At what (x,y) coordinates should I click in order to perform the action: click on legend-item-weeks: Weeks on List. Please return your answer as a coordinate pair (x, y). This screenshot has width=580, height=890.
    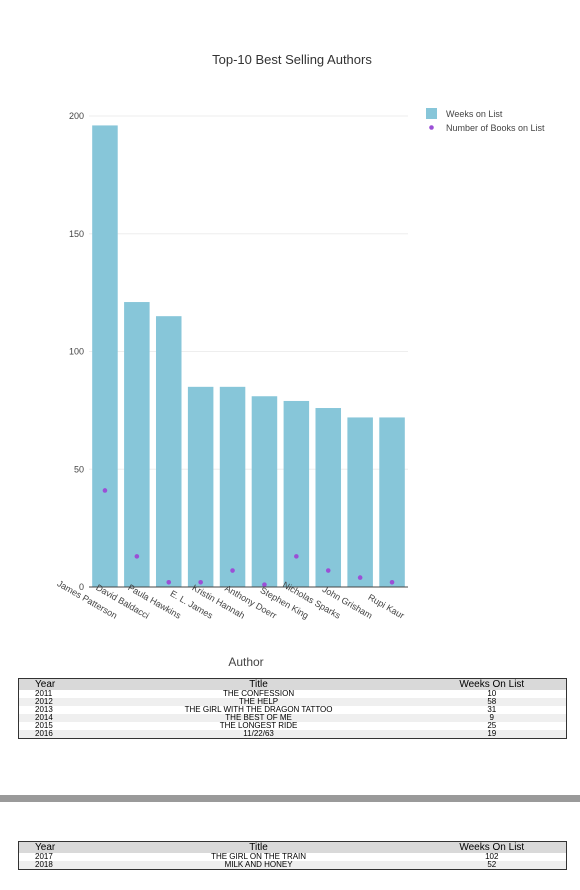
    Looking at the image, I should click on (464, 113).